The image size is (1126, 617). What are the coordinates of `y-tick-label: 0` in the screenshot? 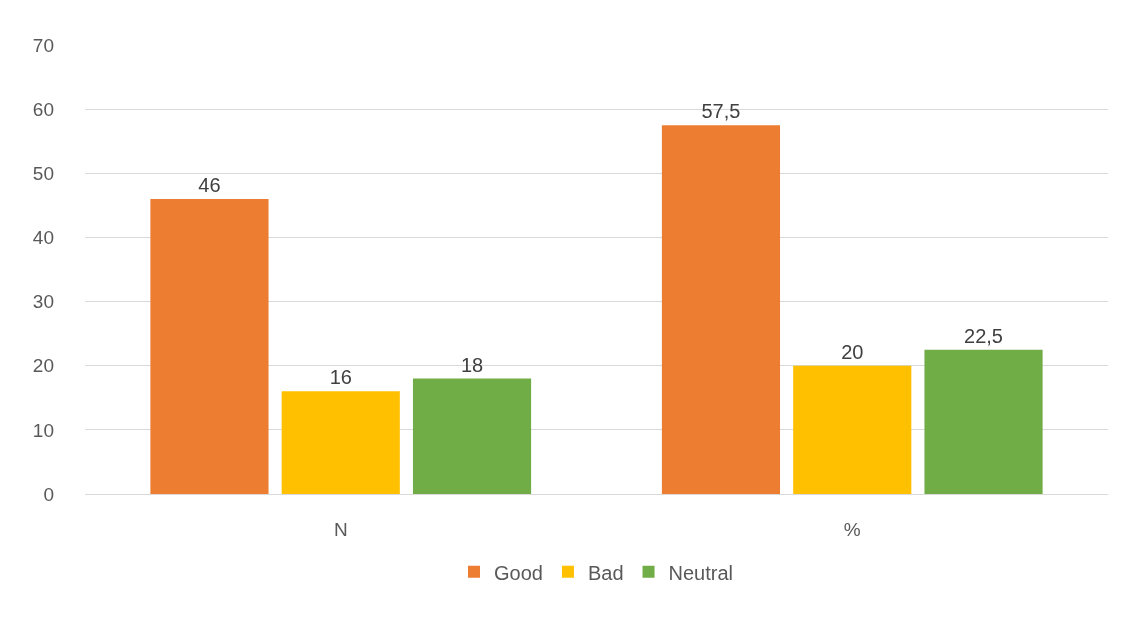 It's located at (48, 494).